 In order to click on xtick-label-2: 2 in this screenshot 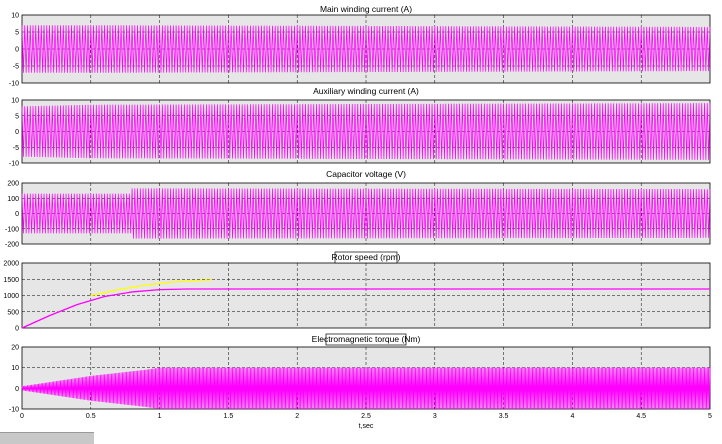, I will do `click(297, 416)`.